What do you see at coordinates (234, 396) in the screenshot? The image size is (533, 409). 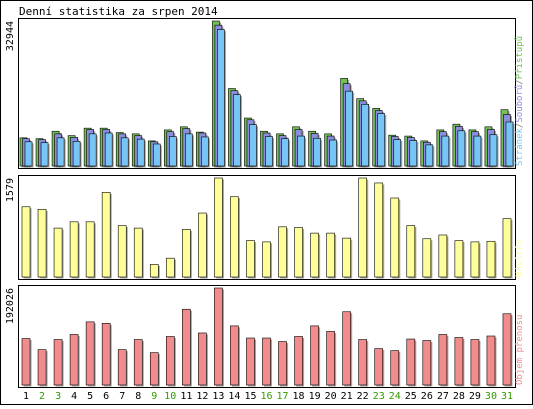 I see `x-tick-label-14: 14` at bounding box center [234, 396].